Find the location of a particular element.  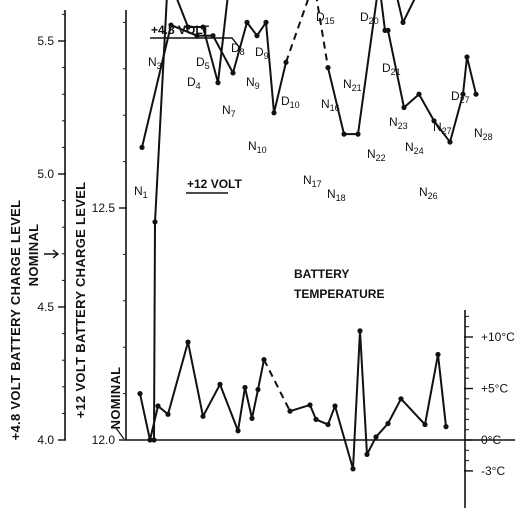

series-4v8-point-label: N23 is located at coordinates (398, 123).